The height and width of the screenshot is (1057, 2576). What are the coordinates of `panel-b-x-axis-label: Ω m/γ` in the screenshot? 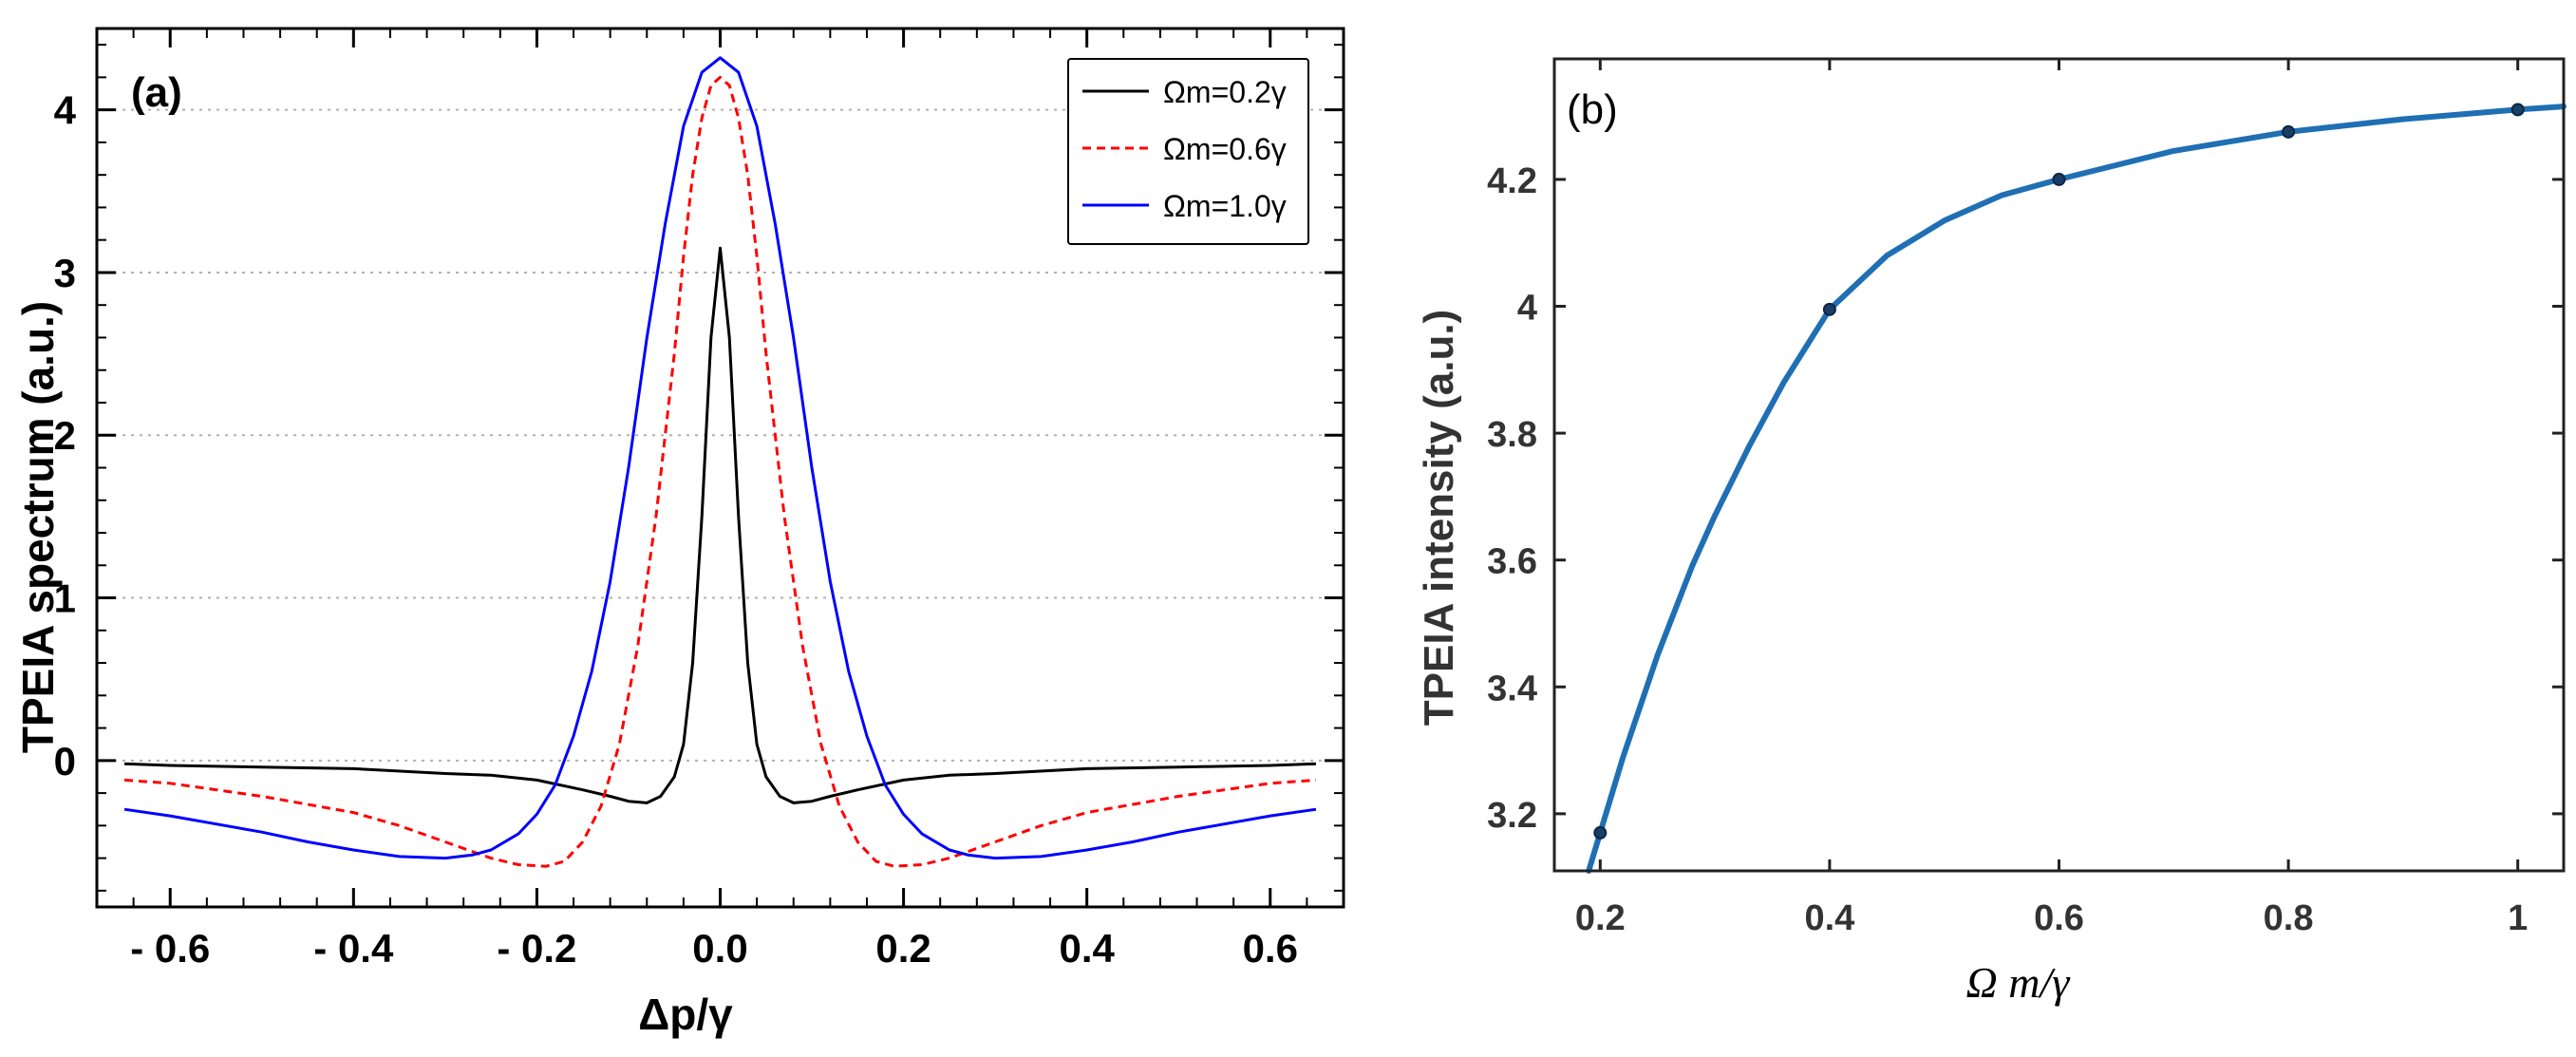 It's located at (2019, 982).